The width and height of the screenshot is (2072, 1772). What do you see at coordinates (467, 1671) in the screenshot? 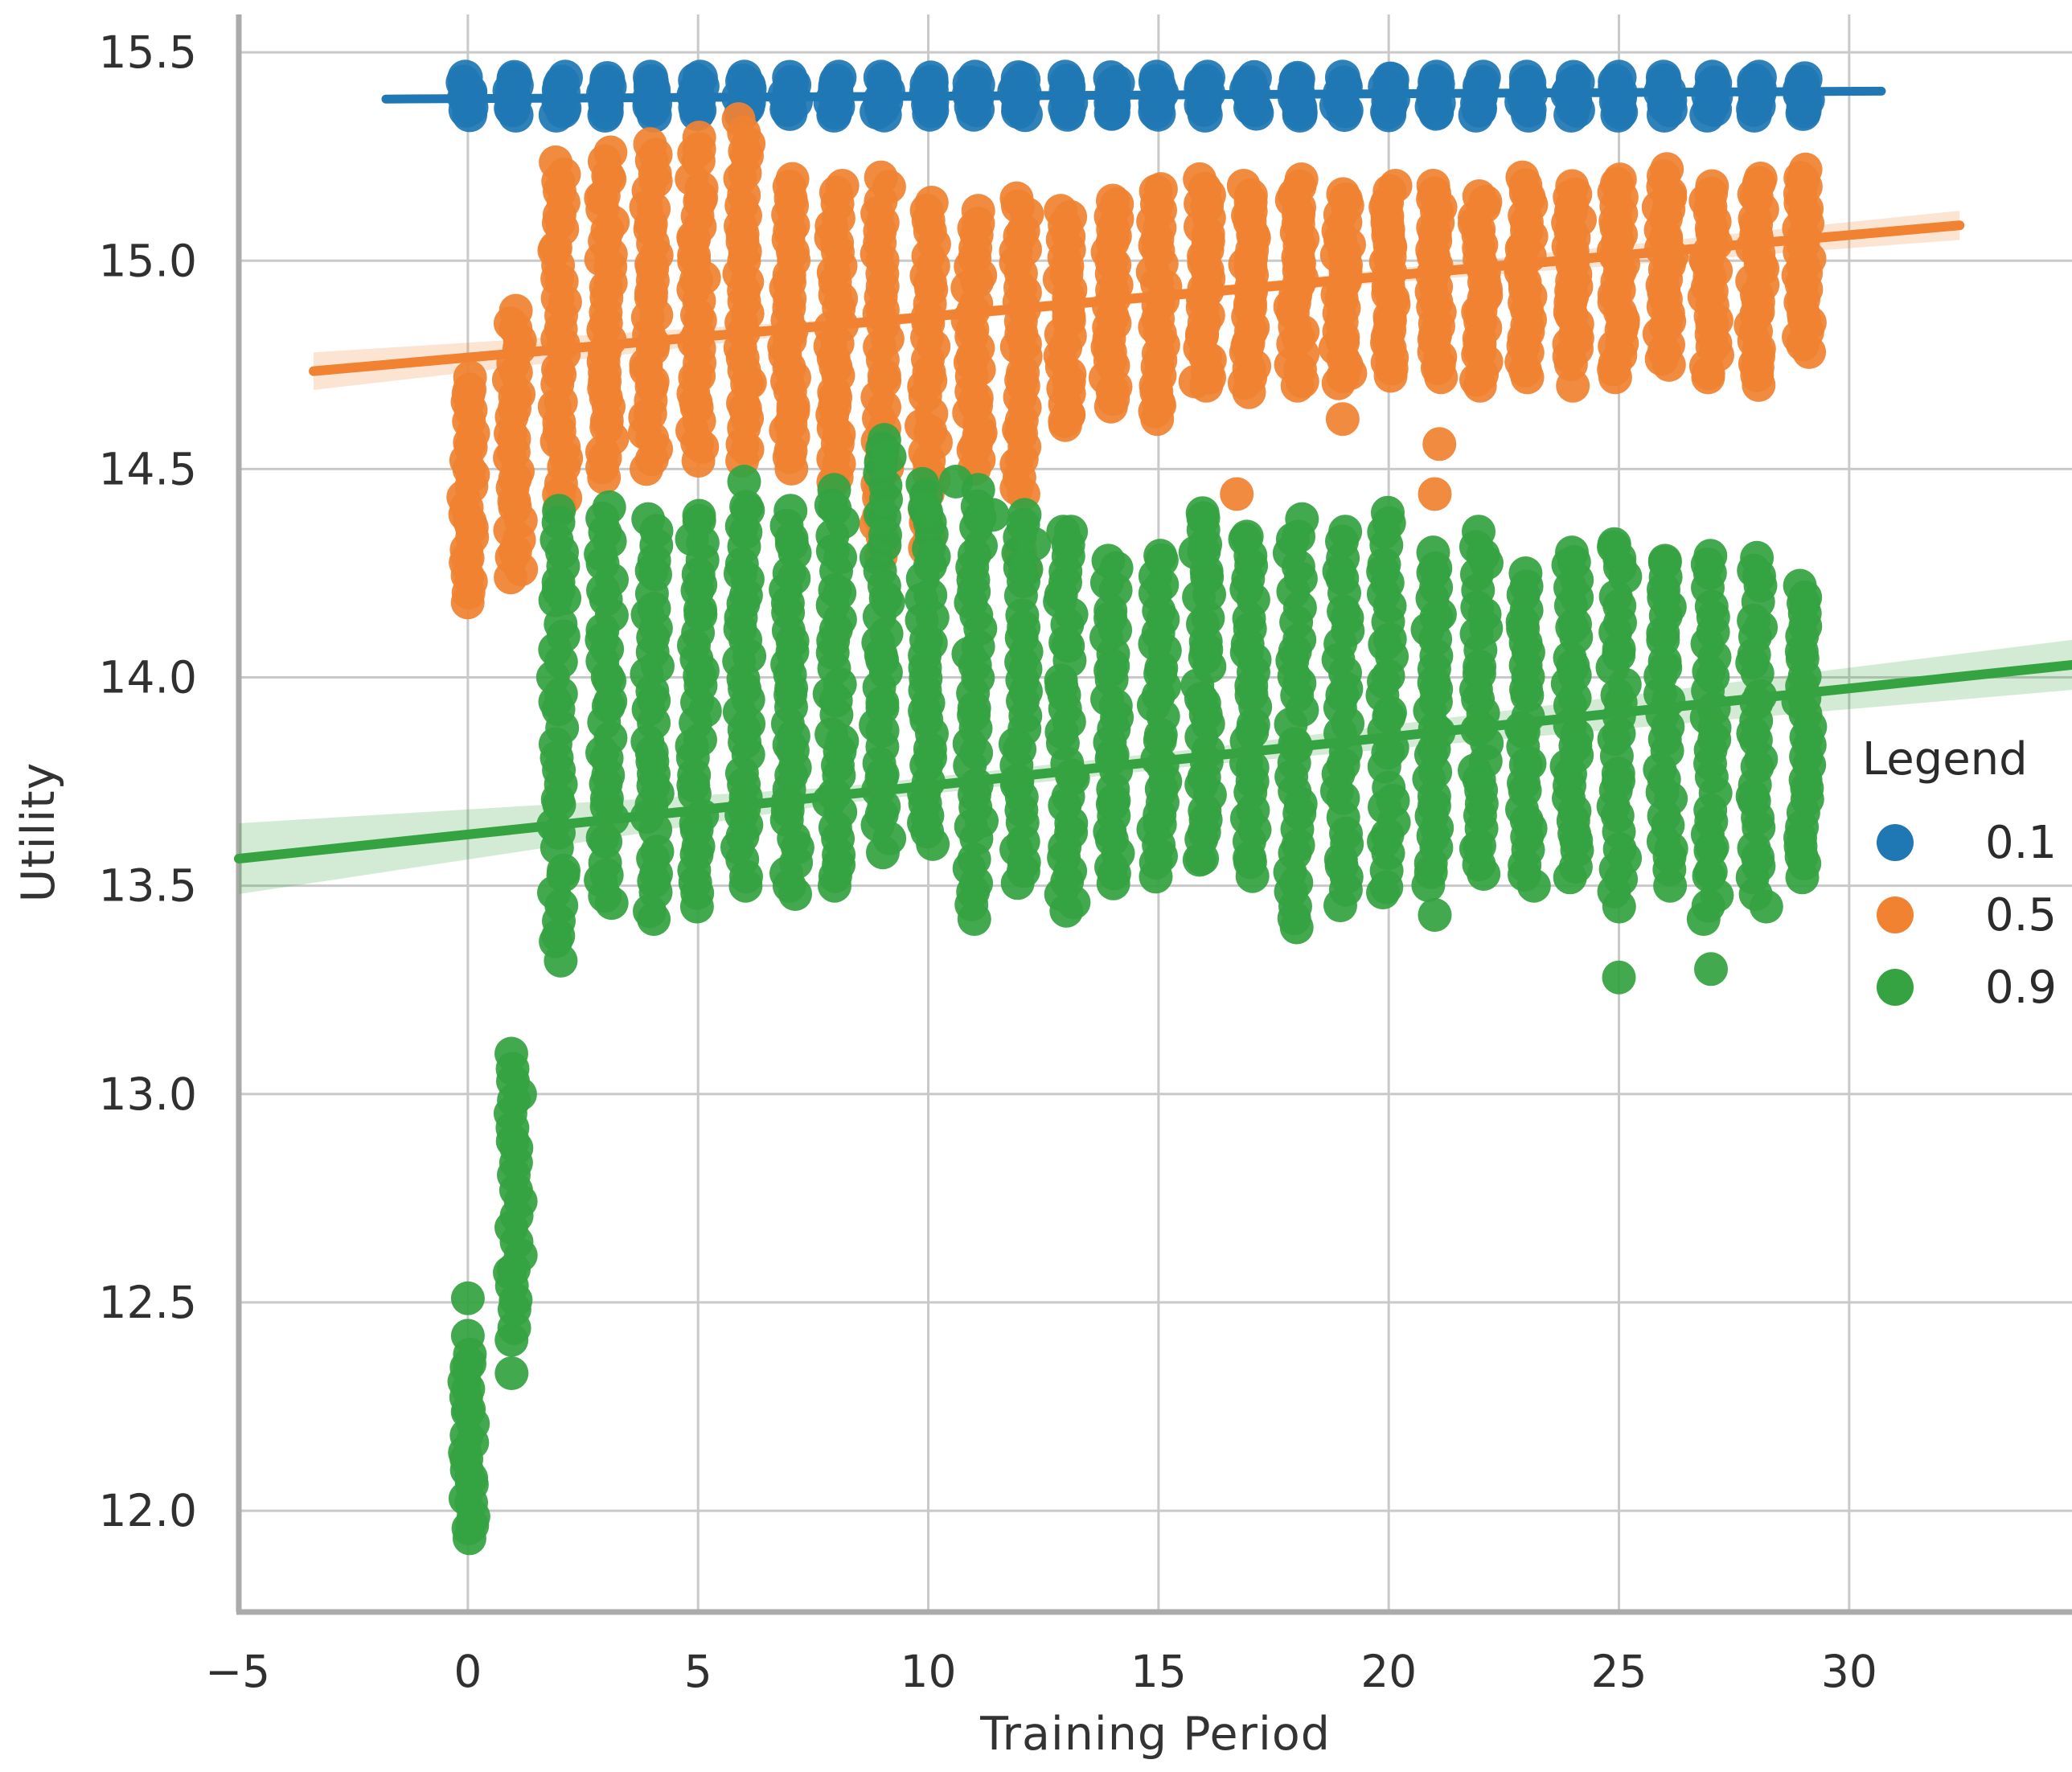
I see `x-tick-label: 0` at bounding box center [467, 1671].